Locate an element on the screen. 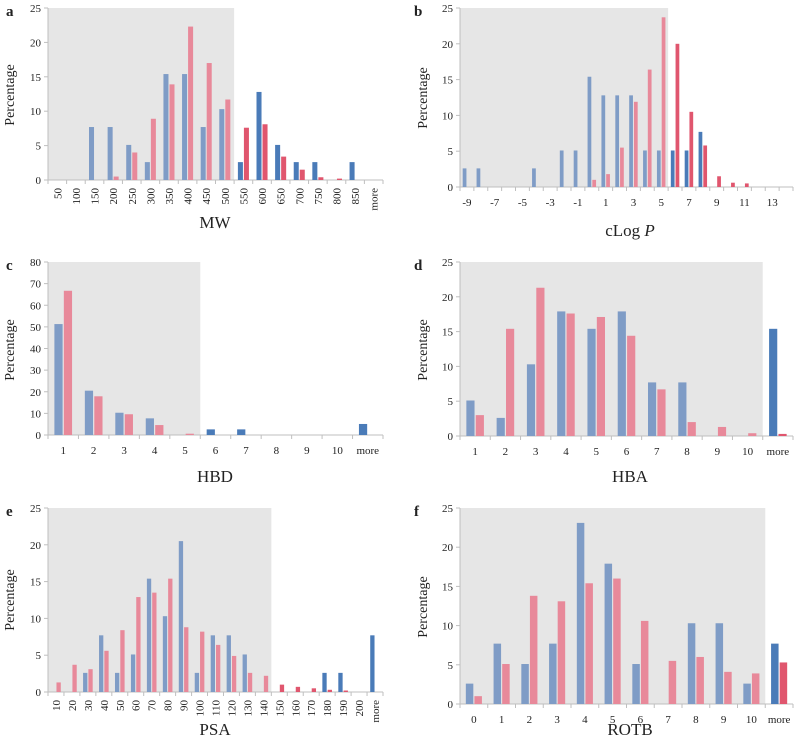 This screenshot has height=748, width=800. y-tick-label: 70 is located at coordinates (36, 285).